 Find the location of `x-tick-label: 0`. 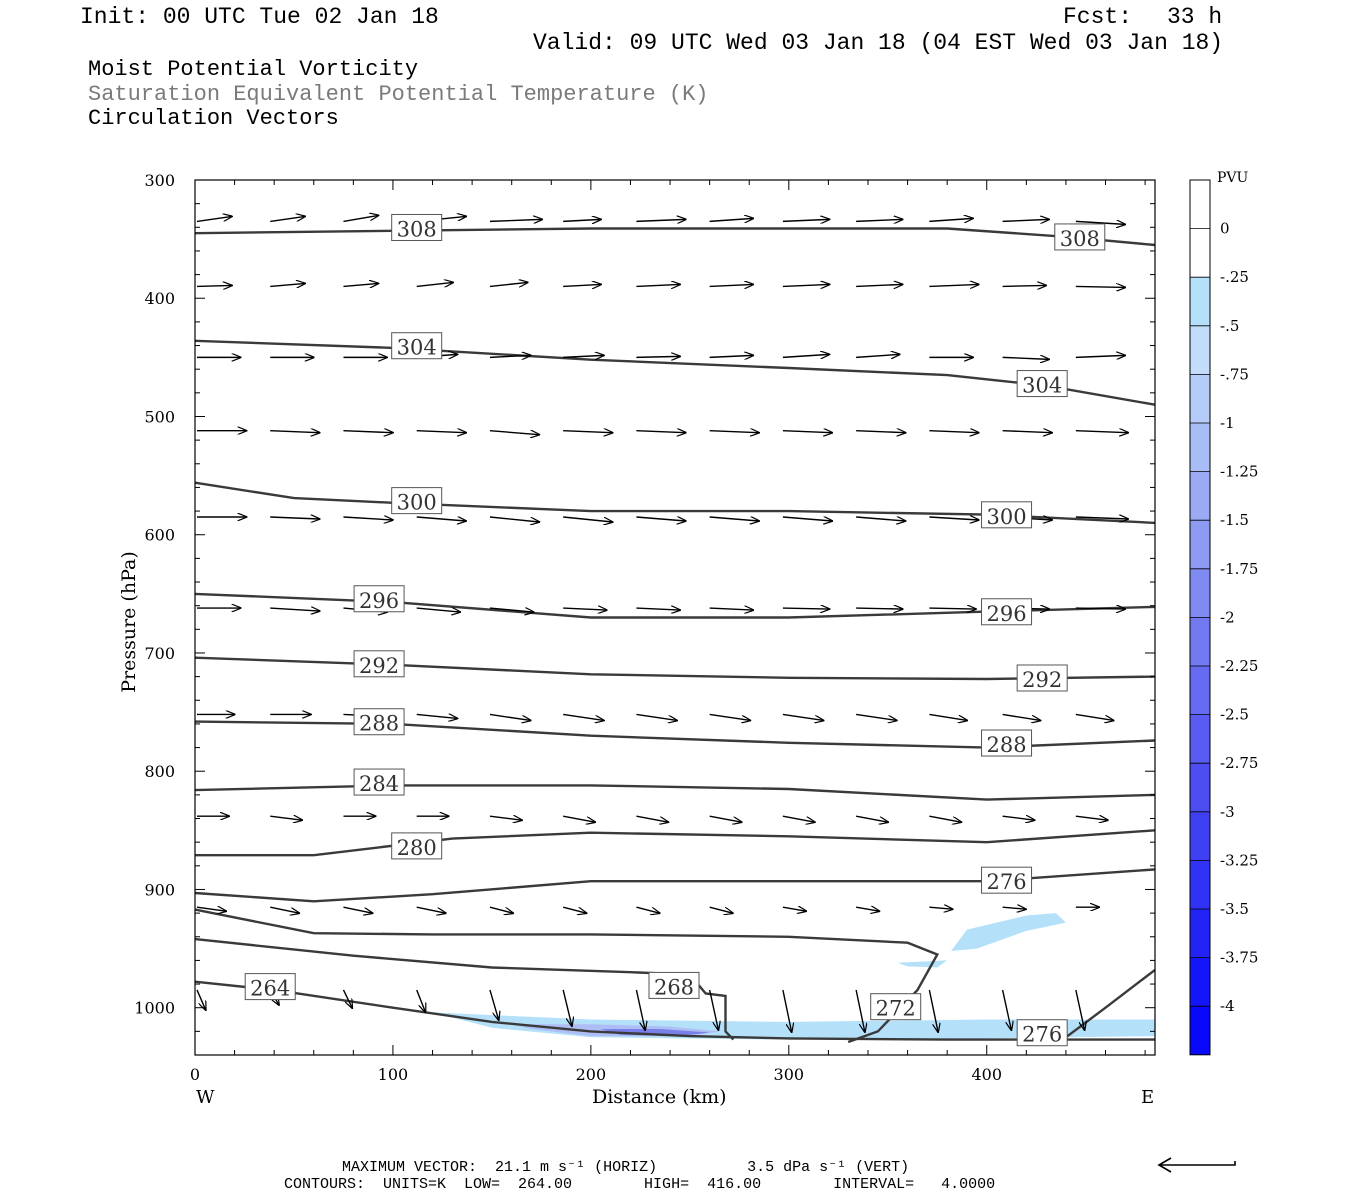

x-tick-label: 0 is located at coordinates (195, 1074).